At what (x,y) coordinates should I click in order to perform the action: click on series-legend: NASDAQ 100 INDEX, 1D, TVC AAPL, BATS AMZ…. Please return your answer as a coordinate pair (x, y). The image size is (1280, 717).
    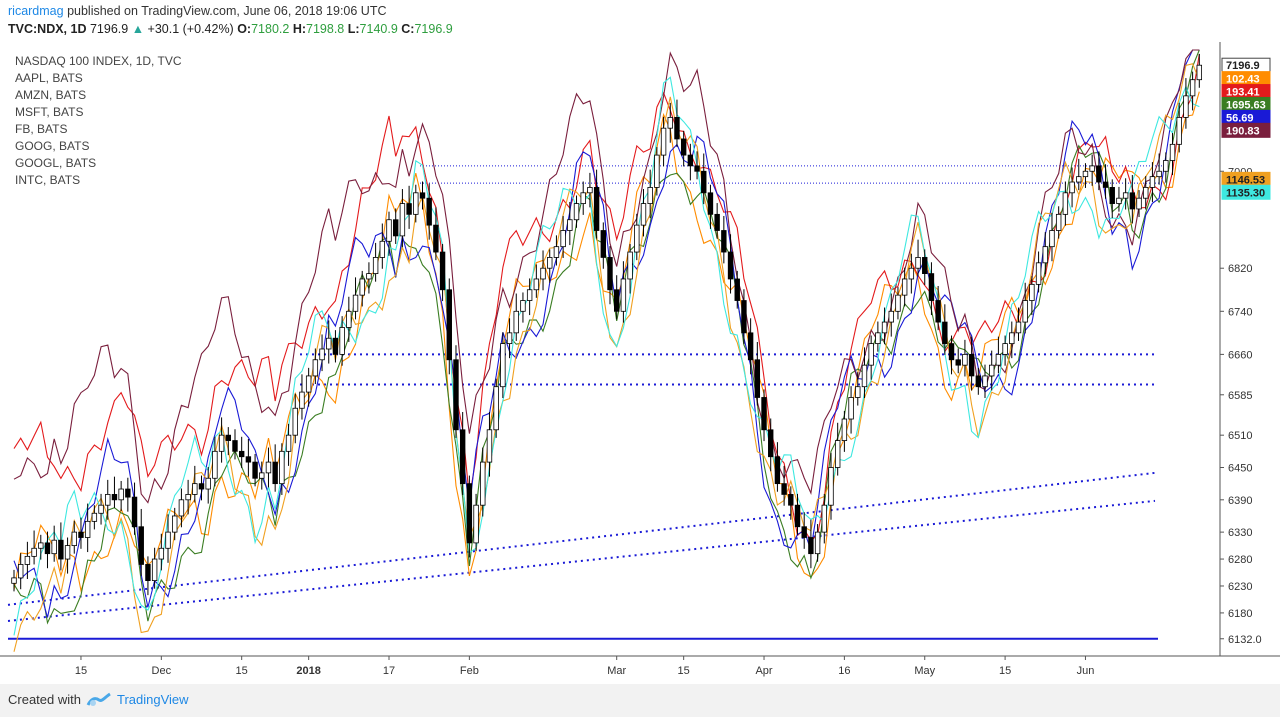
    Looking at the image, I should click on (98, 121).